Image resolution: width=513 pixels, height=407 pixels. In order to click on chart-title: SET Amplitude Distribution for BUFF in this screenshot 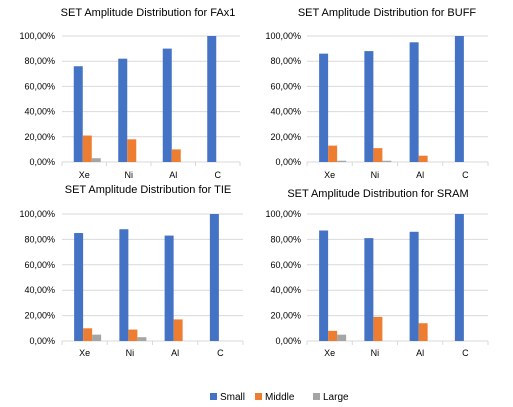, I will do `click(387, 13)`.